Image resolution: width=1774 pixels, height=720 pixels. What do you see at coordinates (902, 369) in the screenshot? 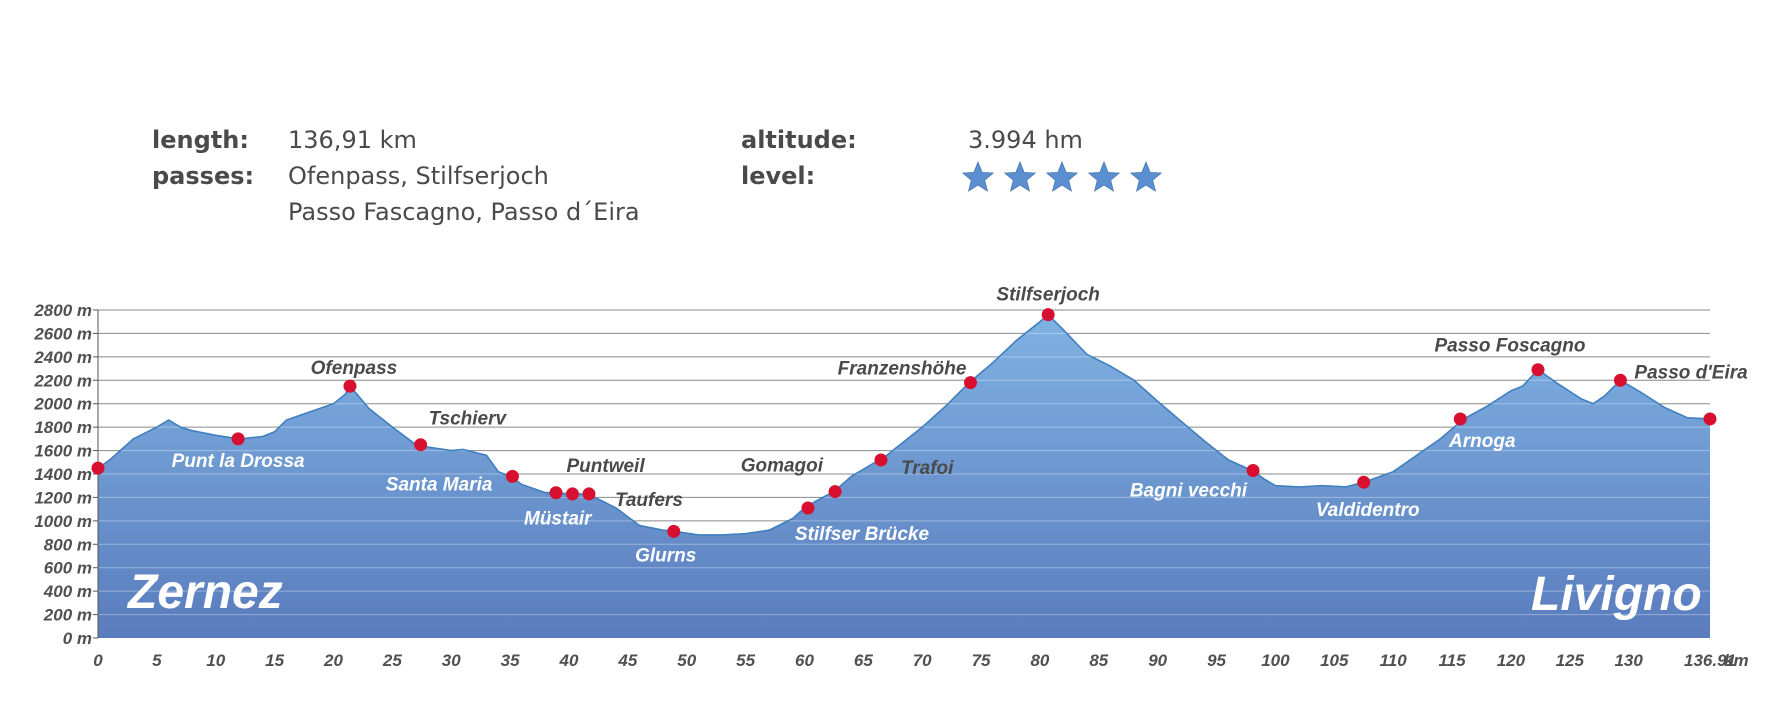
I see `location-label: Franzenshöhe` at bounding box center [902, 369].